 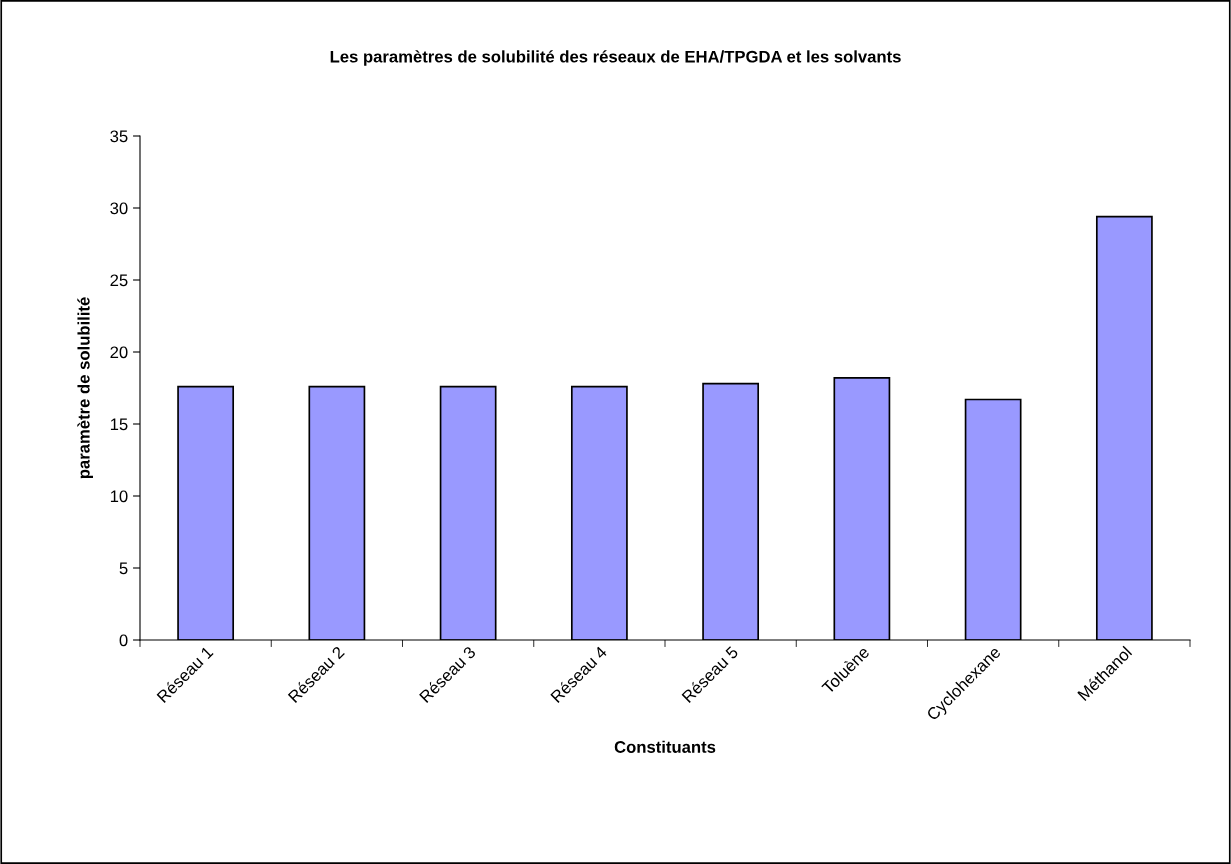 What do you see at coordinates (123, 640) in the screenshot?
I see `y-tick-label: 0` at bounding box center [123, 640].